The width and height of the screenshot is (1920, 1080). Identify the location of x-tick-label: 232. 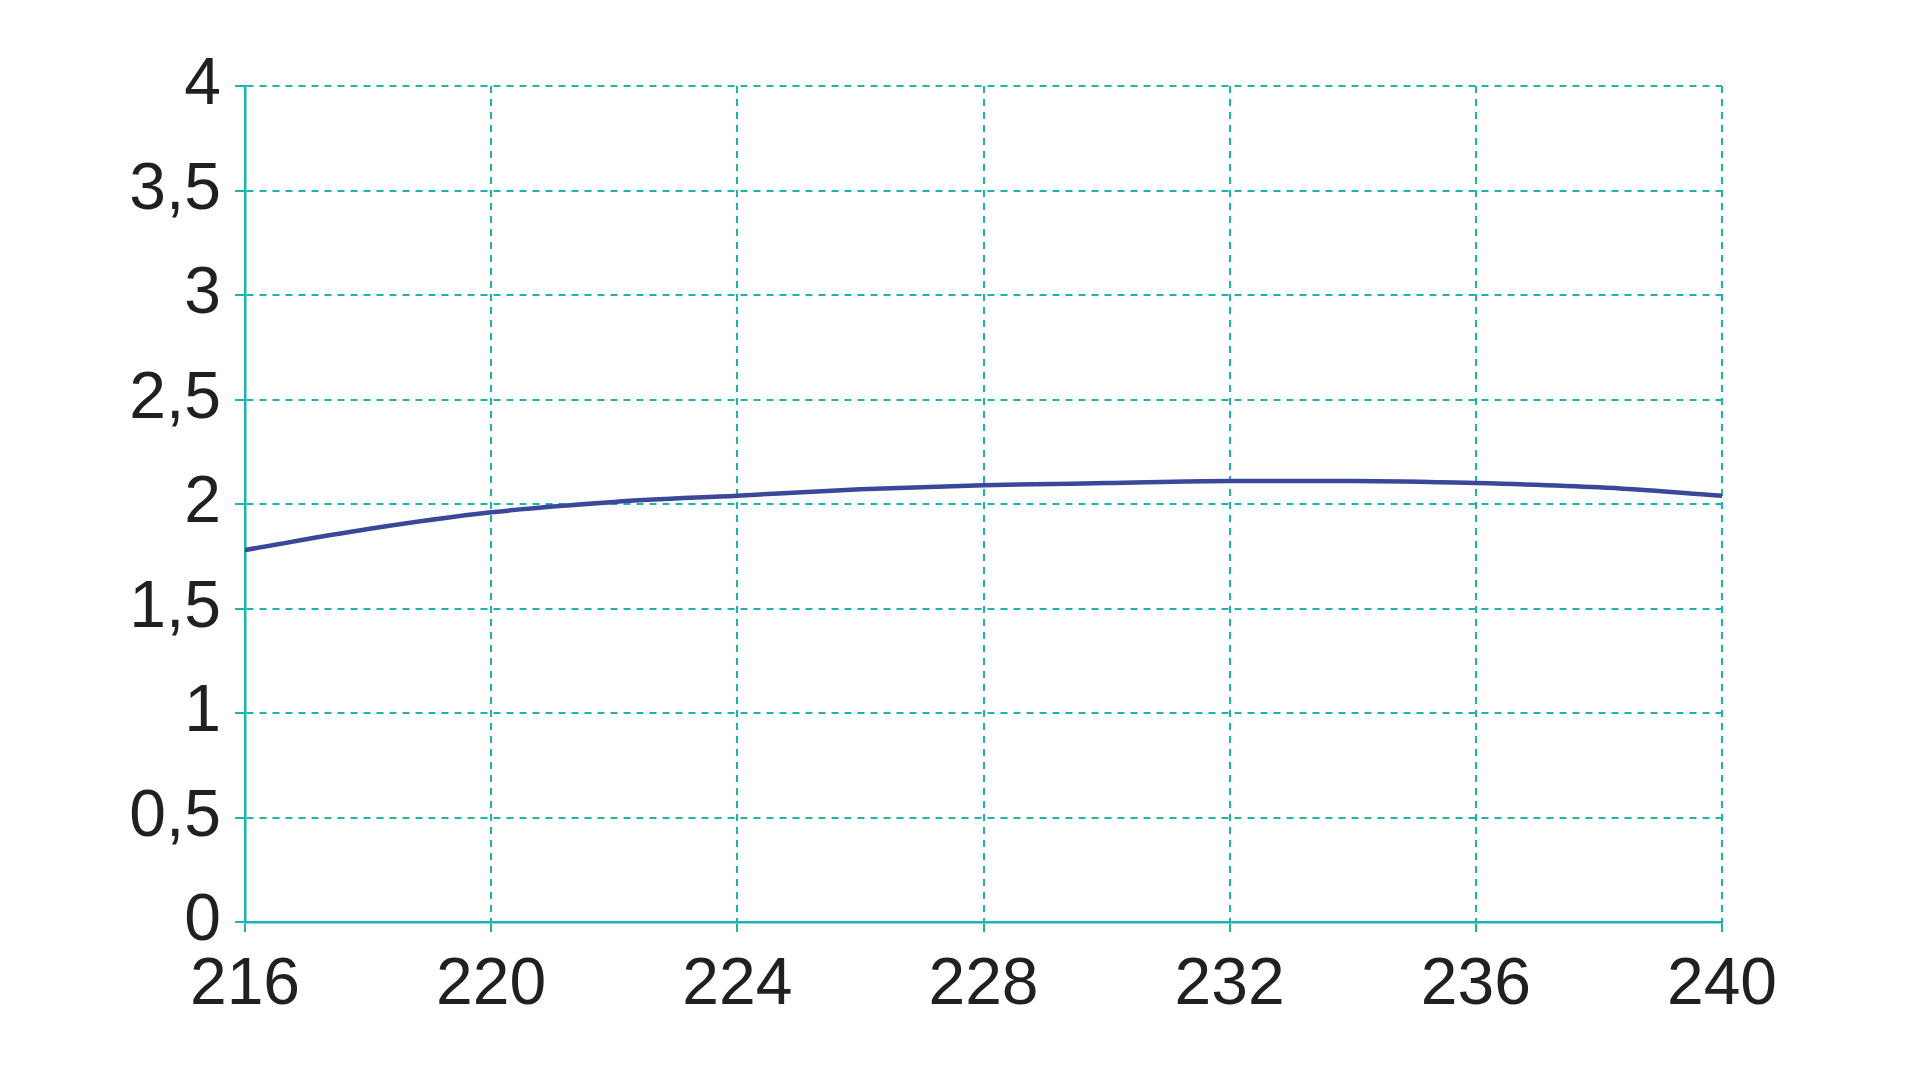
(1229, 980).